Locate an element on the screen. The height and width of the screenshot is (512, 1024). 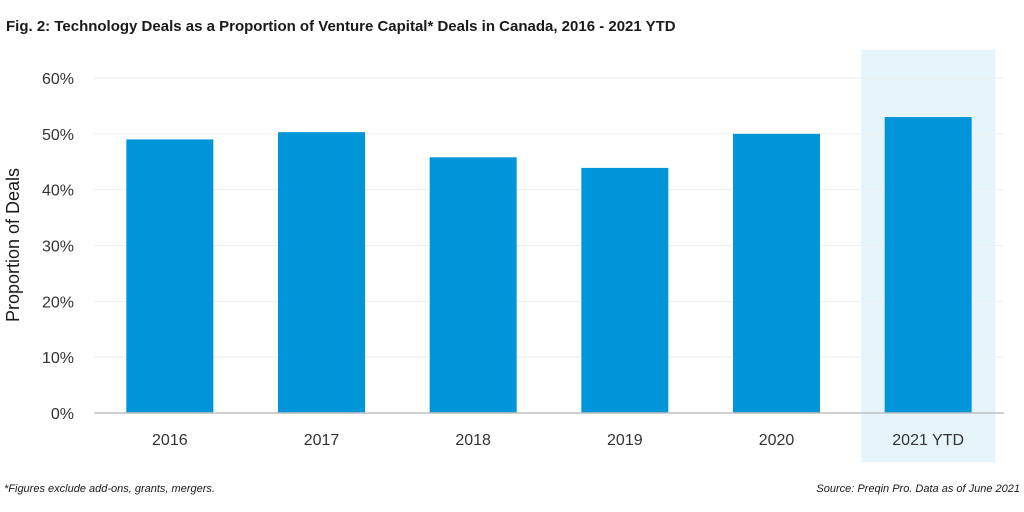
bar-2016 is located at coordinates (170, 276).